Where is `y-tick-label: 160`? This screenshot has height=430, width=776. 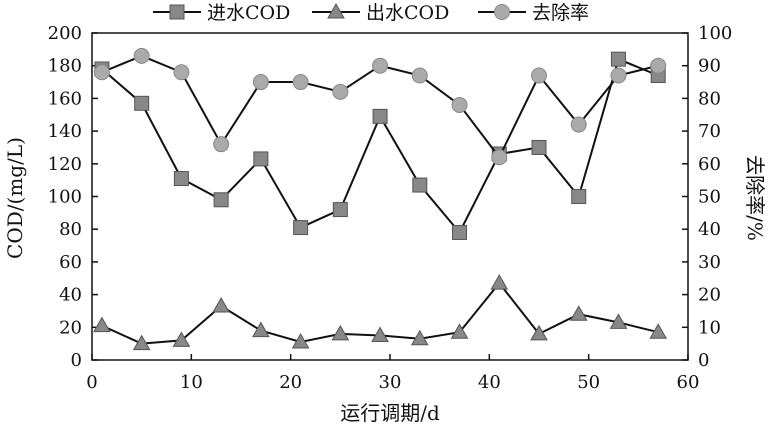 y-tick-label: 160 is located at coordinates (65, 98).